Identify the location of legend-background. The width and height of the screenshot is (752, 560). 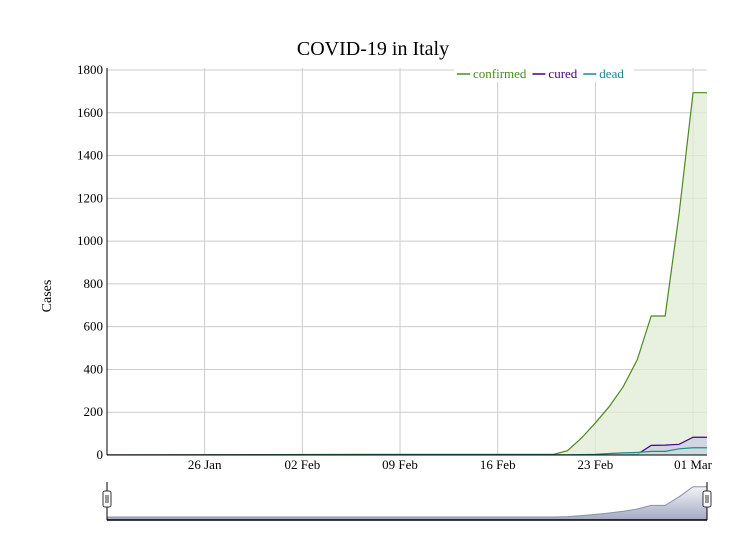
(544, 73).